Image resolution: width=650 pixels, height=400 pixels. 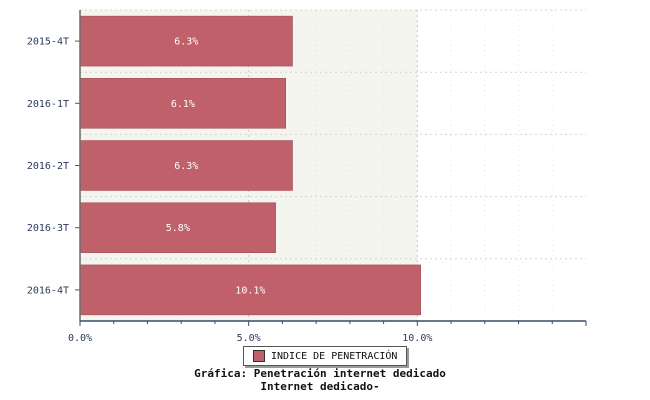 What do you see at coordinates (80, 338) in the screenshot?
I see `x-tick-label: 0.0%` at bounding box center [80, 338].